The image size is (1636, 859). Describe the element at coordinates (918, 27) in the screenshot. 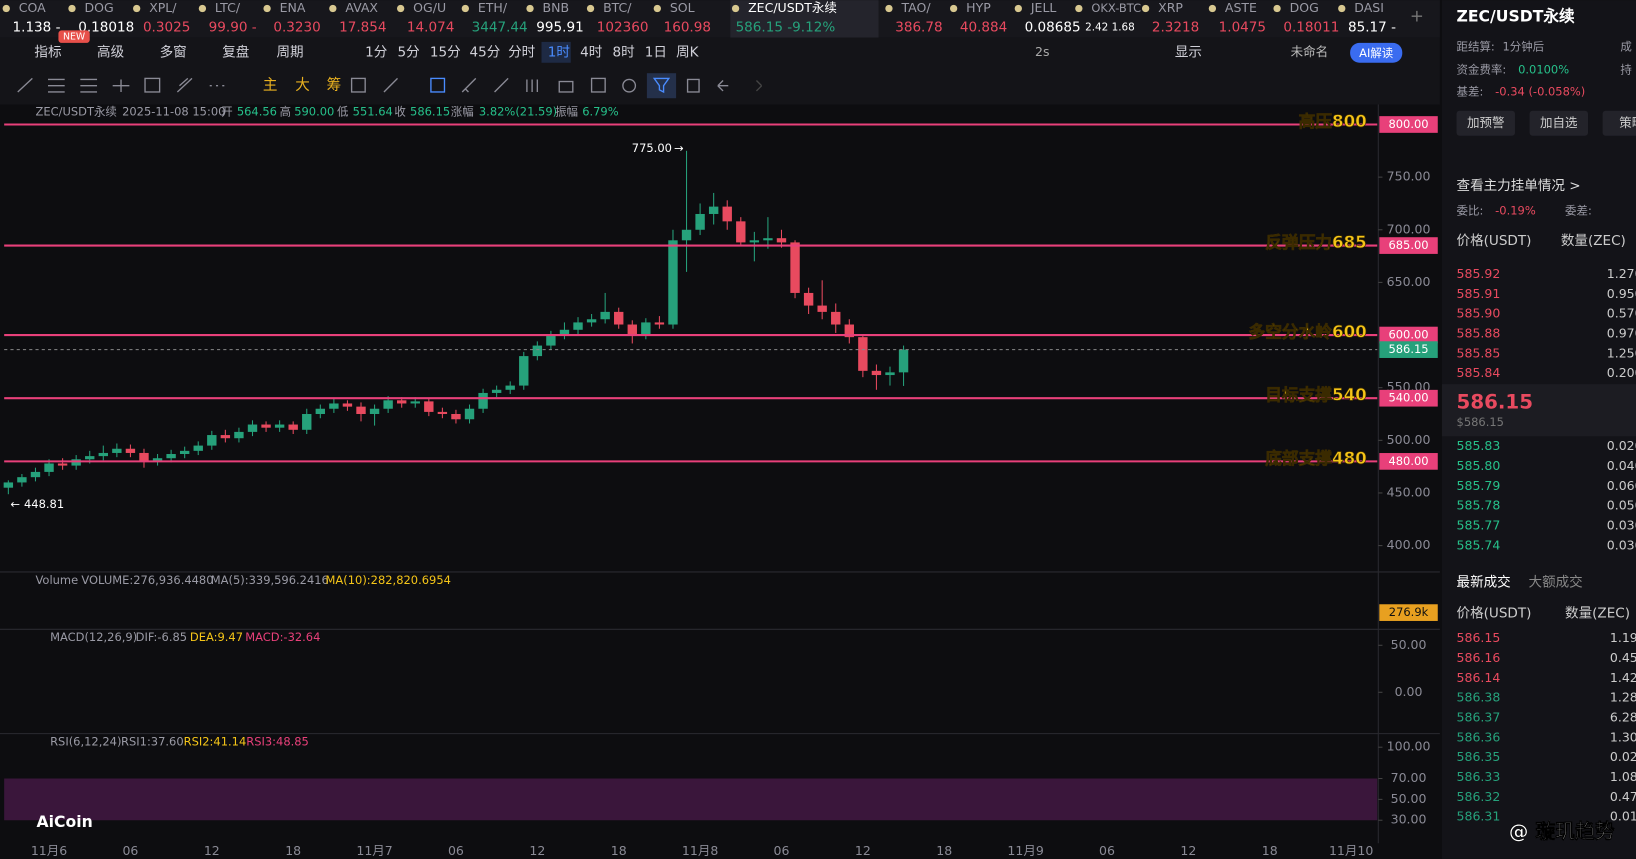

I see `ticker-price: 386.78` at that location.